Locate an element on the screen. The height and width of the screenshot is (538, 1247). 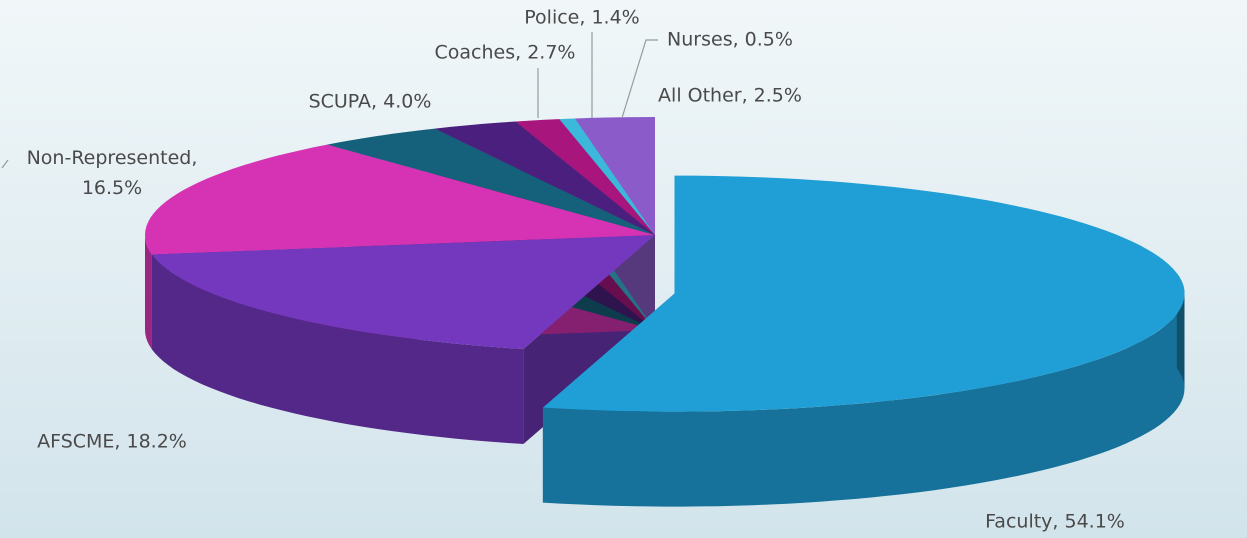
data-label: AFSCME, 18.2% is located at coordinates (112, 442).